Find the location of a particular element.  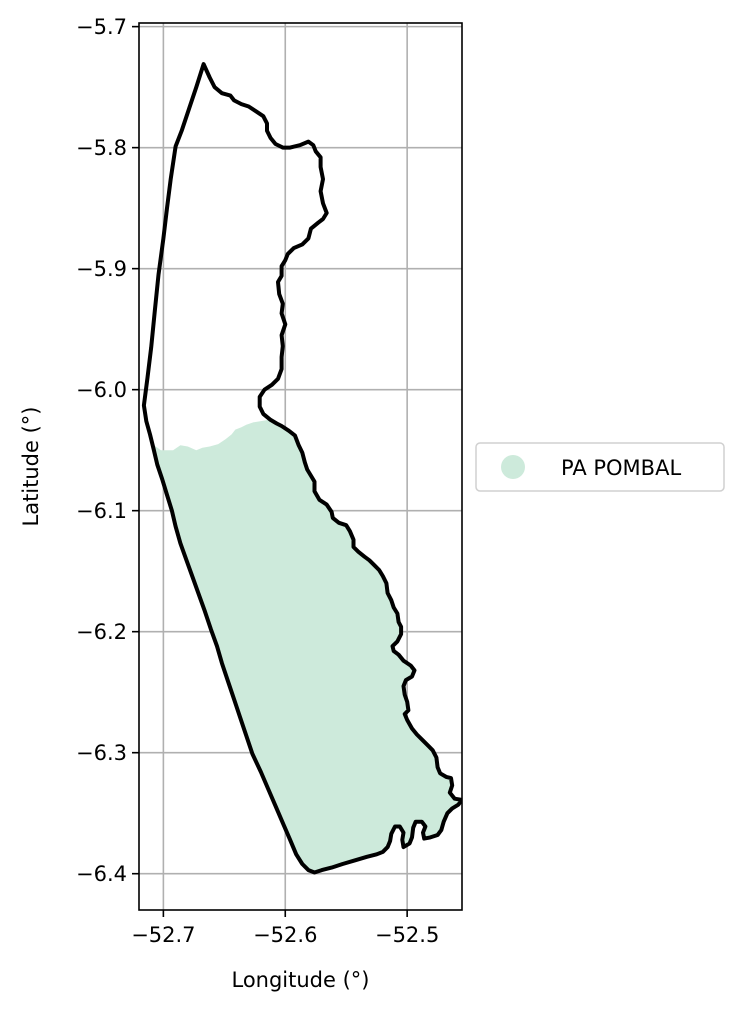

x-tick-label-0: −52.7 is located at coordinates (163, 935).